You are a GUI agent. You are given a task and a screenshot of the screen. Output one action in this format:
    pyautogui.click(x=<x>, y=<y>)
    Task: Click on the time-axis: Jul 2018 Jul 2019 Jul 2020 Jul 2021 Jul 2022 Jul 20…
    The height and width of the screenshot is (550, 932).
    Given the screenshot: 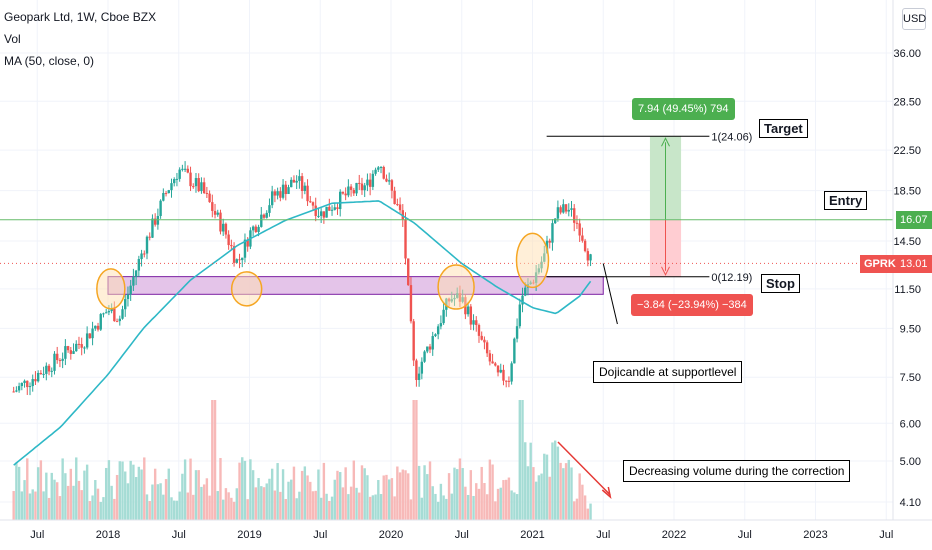 What is the action you would take?
    pyautogui.click(x=466, y=530)
    